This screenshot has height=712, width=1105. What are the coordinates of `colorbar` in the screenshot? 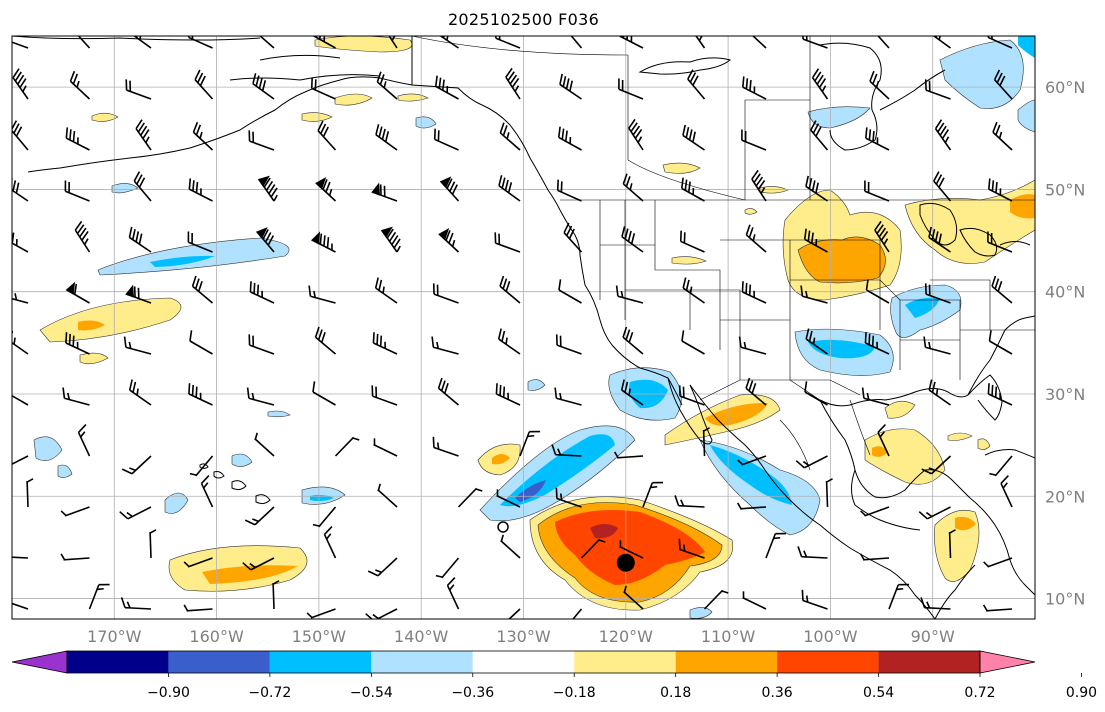 It's located at (523, 662).